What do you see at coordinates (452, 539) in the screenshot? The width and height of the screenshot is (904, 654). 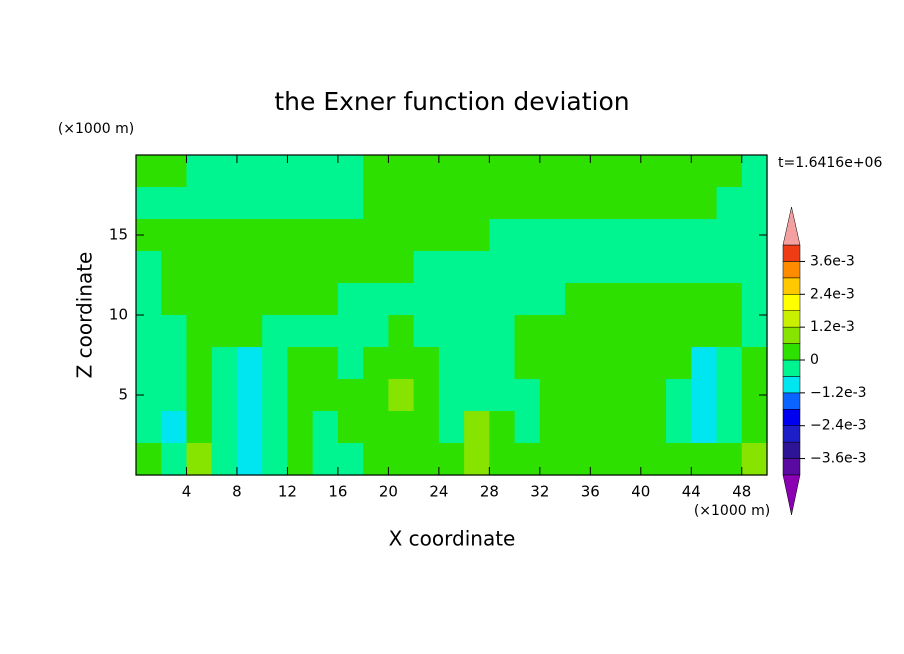 I see `x-axis-label: X coordinate` at bounding box center [452, 539].